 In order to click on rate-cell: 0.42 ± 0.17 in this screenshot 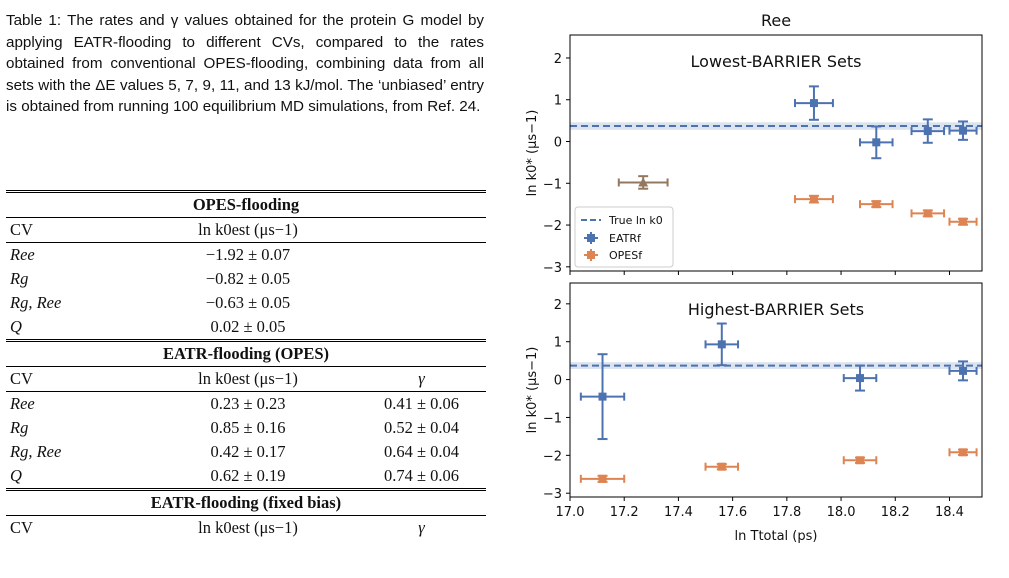, I will do `click(248, 451)`.